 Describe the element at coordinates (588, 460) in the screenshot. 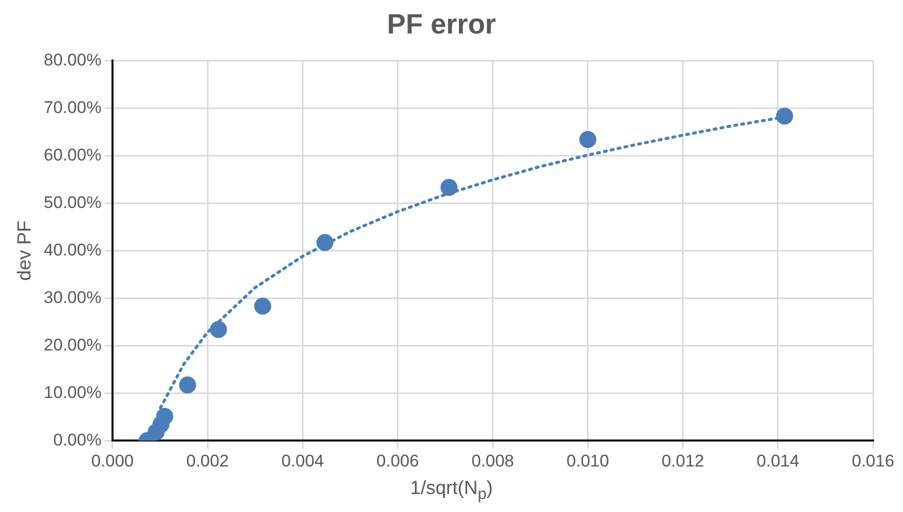

I see `x-tick-label: 0.010` at that location.